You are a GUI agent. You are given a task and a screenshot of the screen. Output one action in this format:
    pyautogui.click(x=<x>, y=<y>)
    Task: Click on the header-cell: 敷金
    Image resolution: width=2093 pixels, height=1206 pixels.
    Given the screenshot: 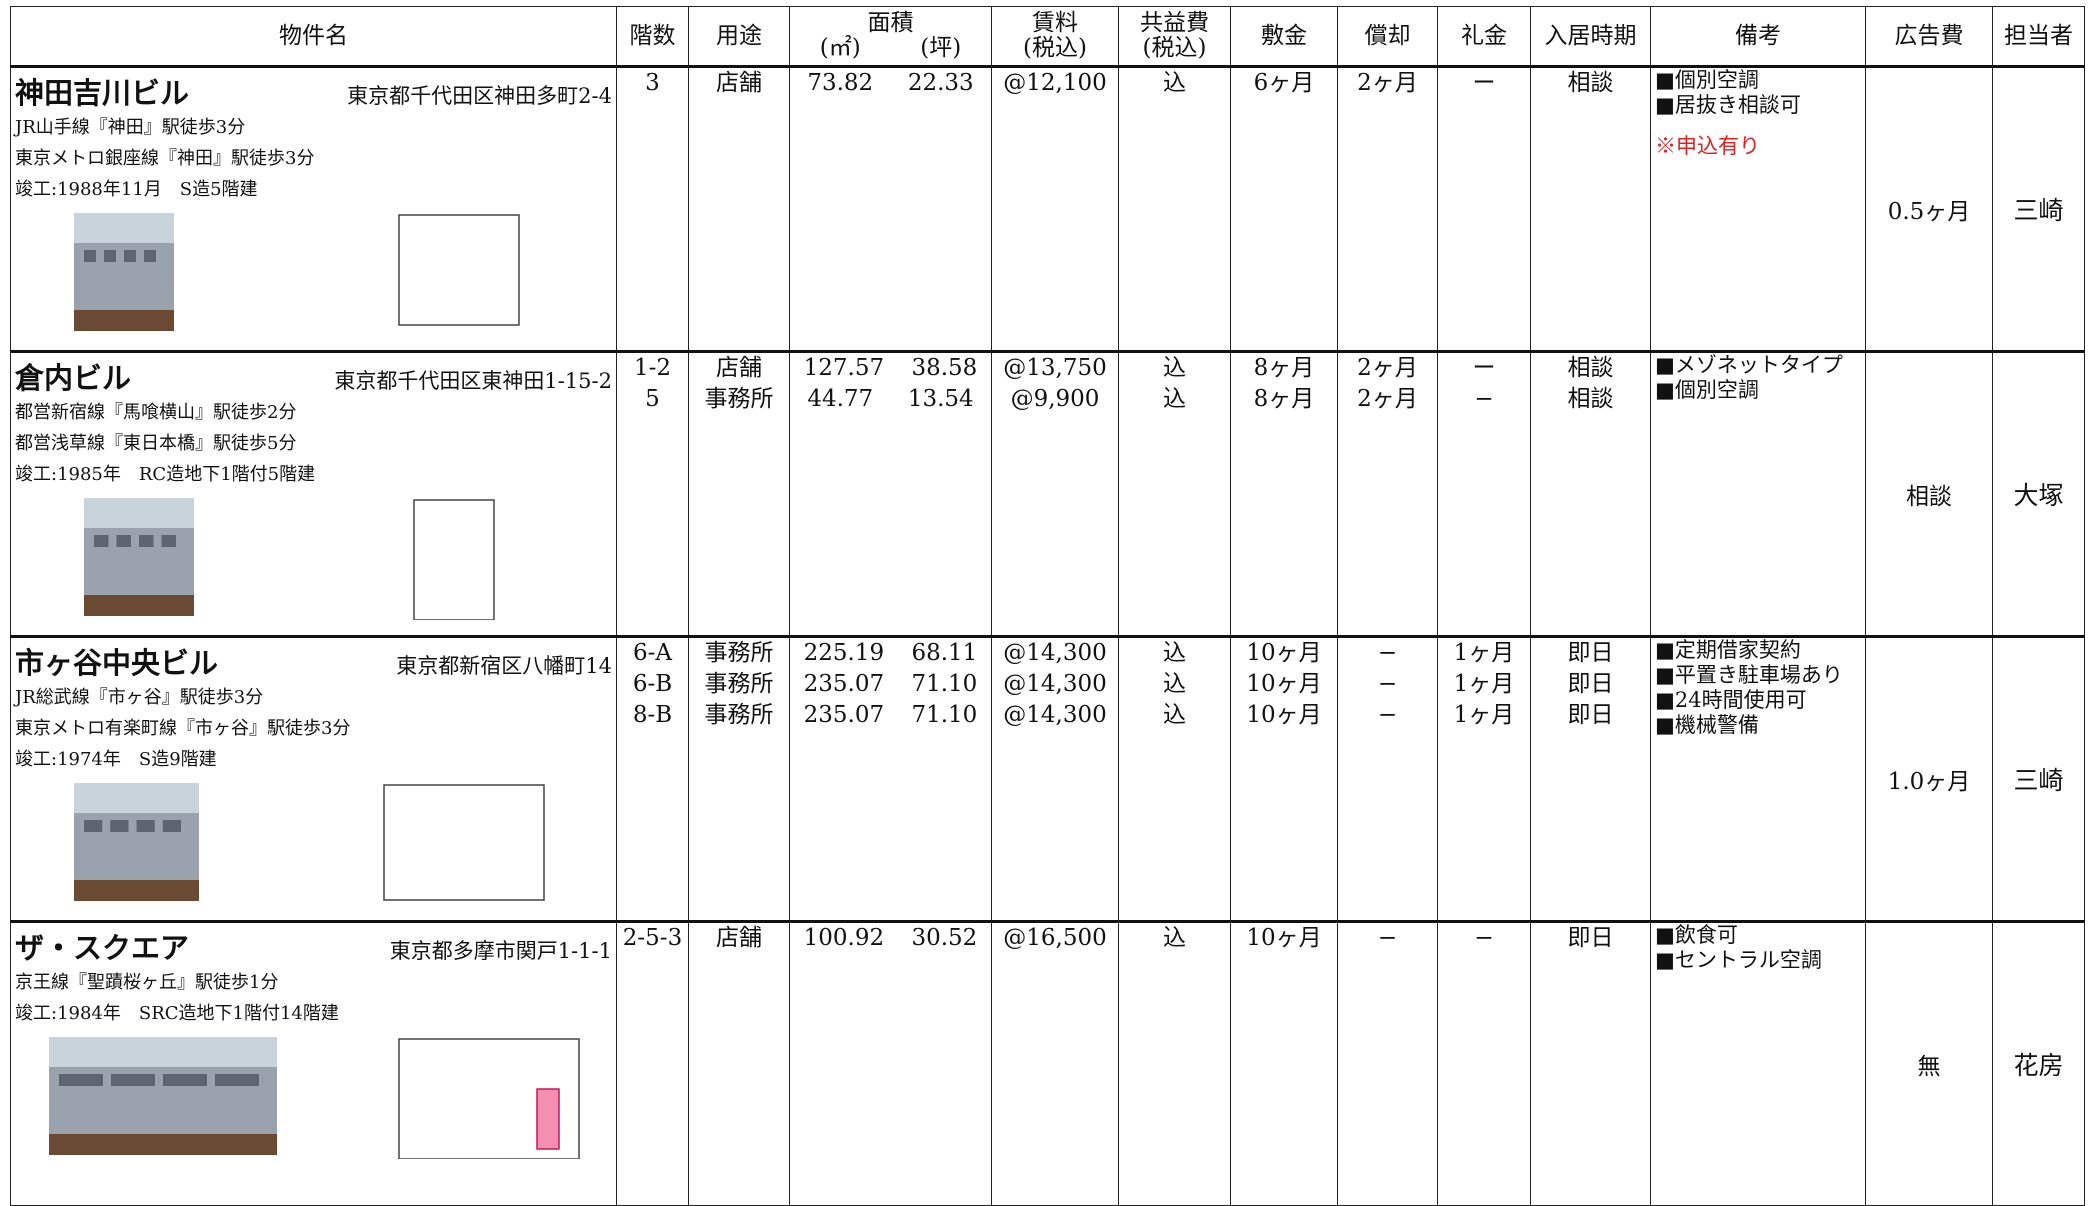 What is the action you would take?
    pyautogui.click(x=1284, y=36)
    